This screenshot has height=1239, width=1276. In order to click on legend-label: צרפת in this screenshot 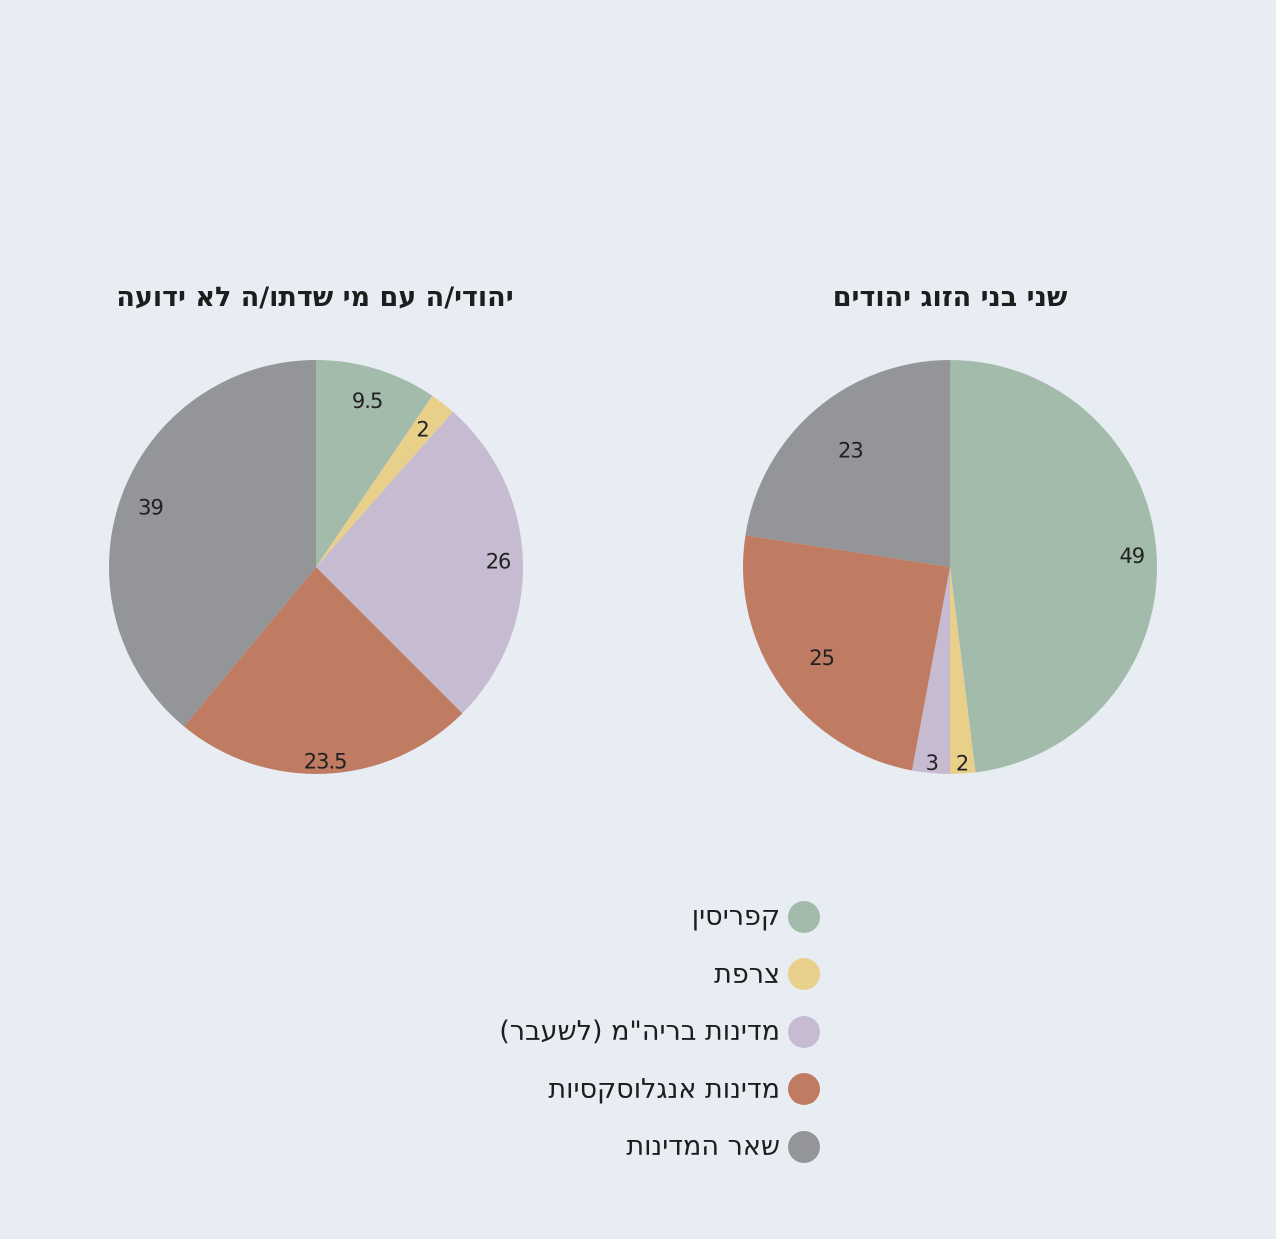, I will do `click(747, 974)`.